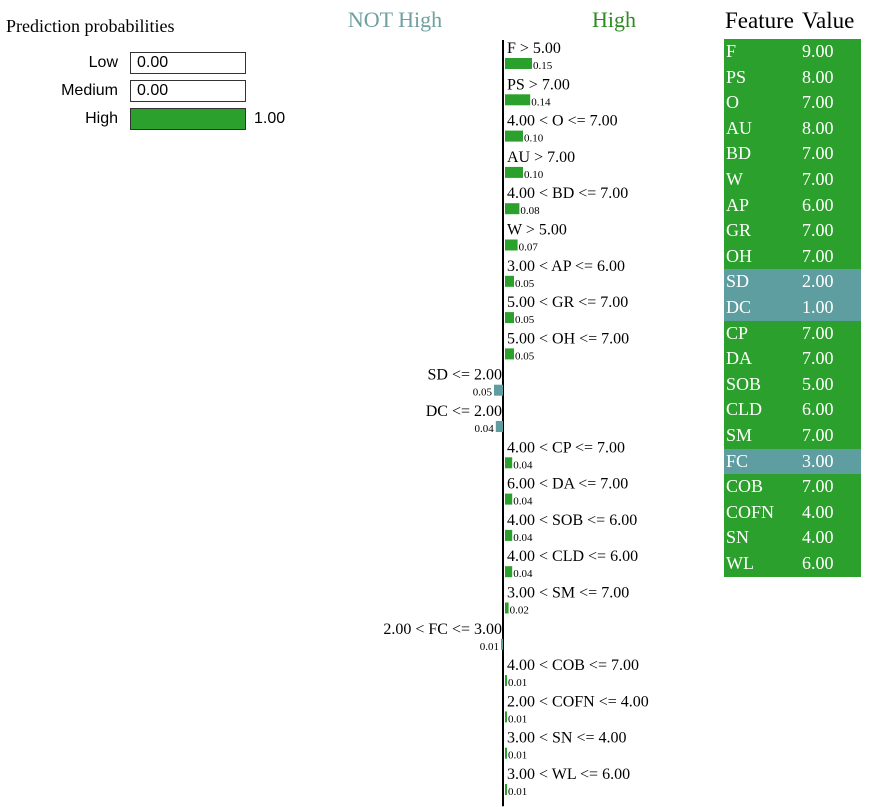 Image resolution: width=882 pixels, height=807 pixels. I want to click on feature-name-cell: BD, so click(739, 153).